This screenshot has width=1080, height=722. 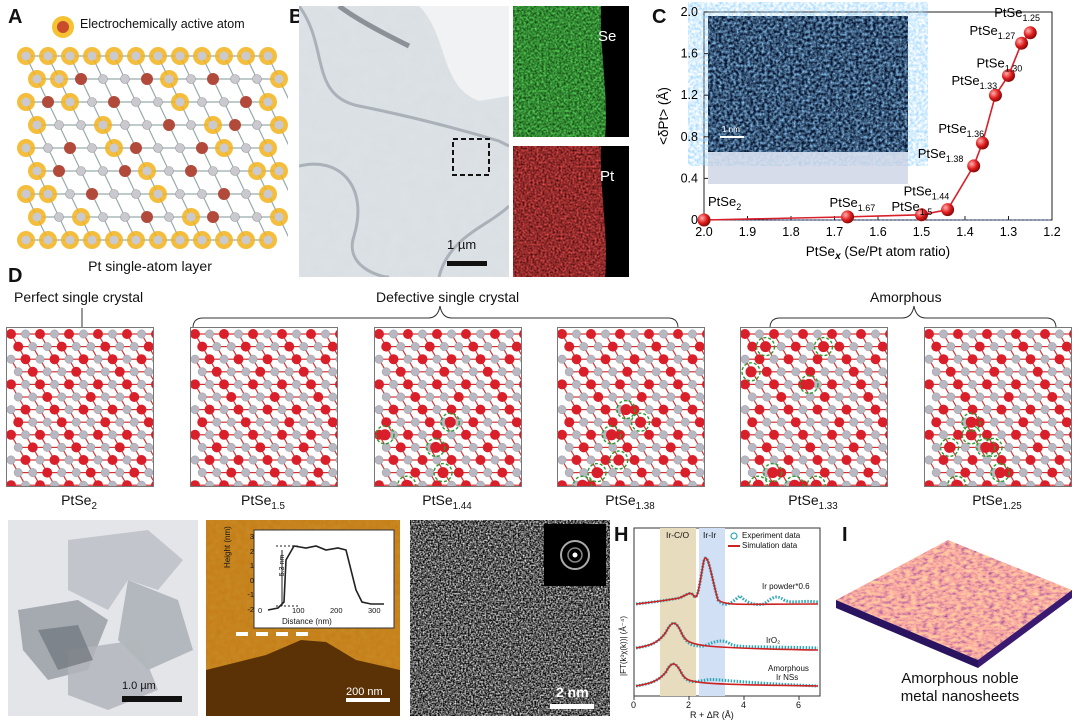 What do you see at coordinates (162, 24) in the screenshot?
I see `active-atom-legend: Electrochemically active atom` at bounding box center [162, 24].